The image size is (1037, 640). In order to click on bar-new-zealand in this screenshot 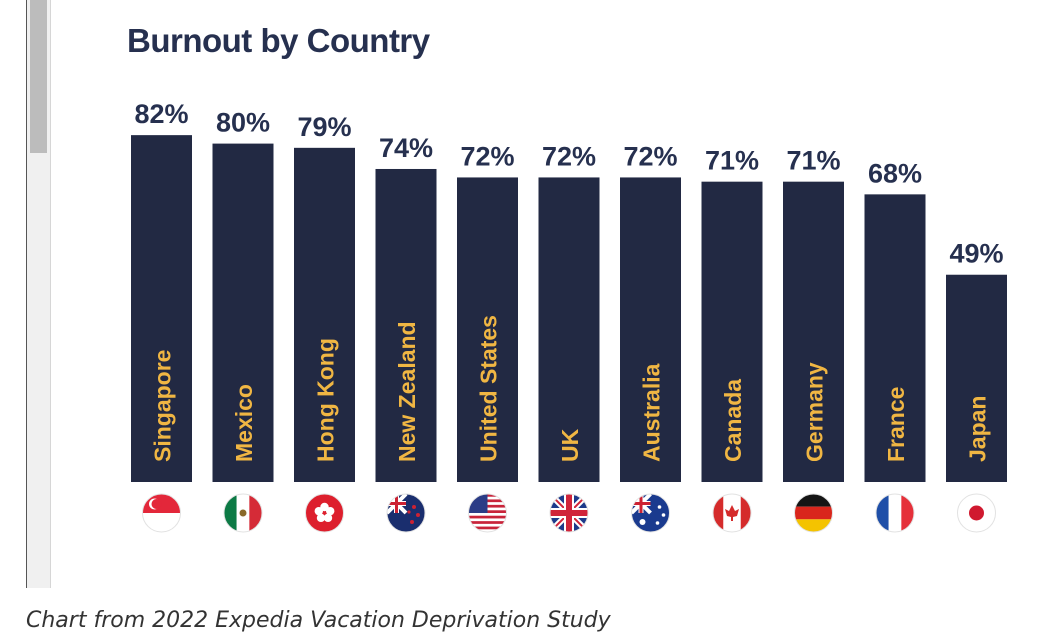, I will do `click(406, 325)`.